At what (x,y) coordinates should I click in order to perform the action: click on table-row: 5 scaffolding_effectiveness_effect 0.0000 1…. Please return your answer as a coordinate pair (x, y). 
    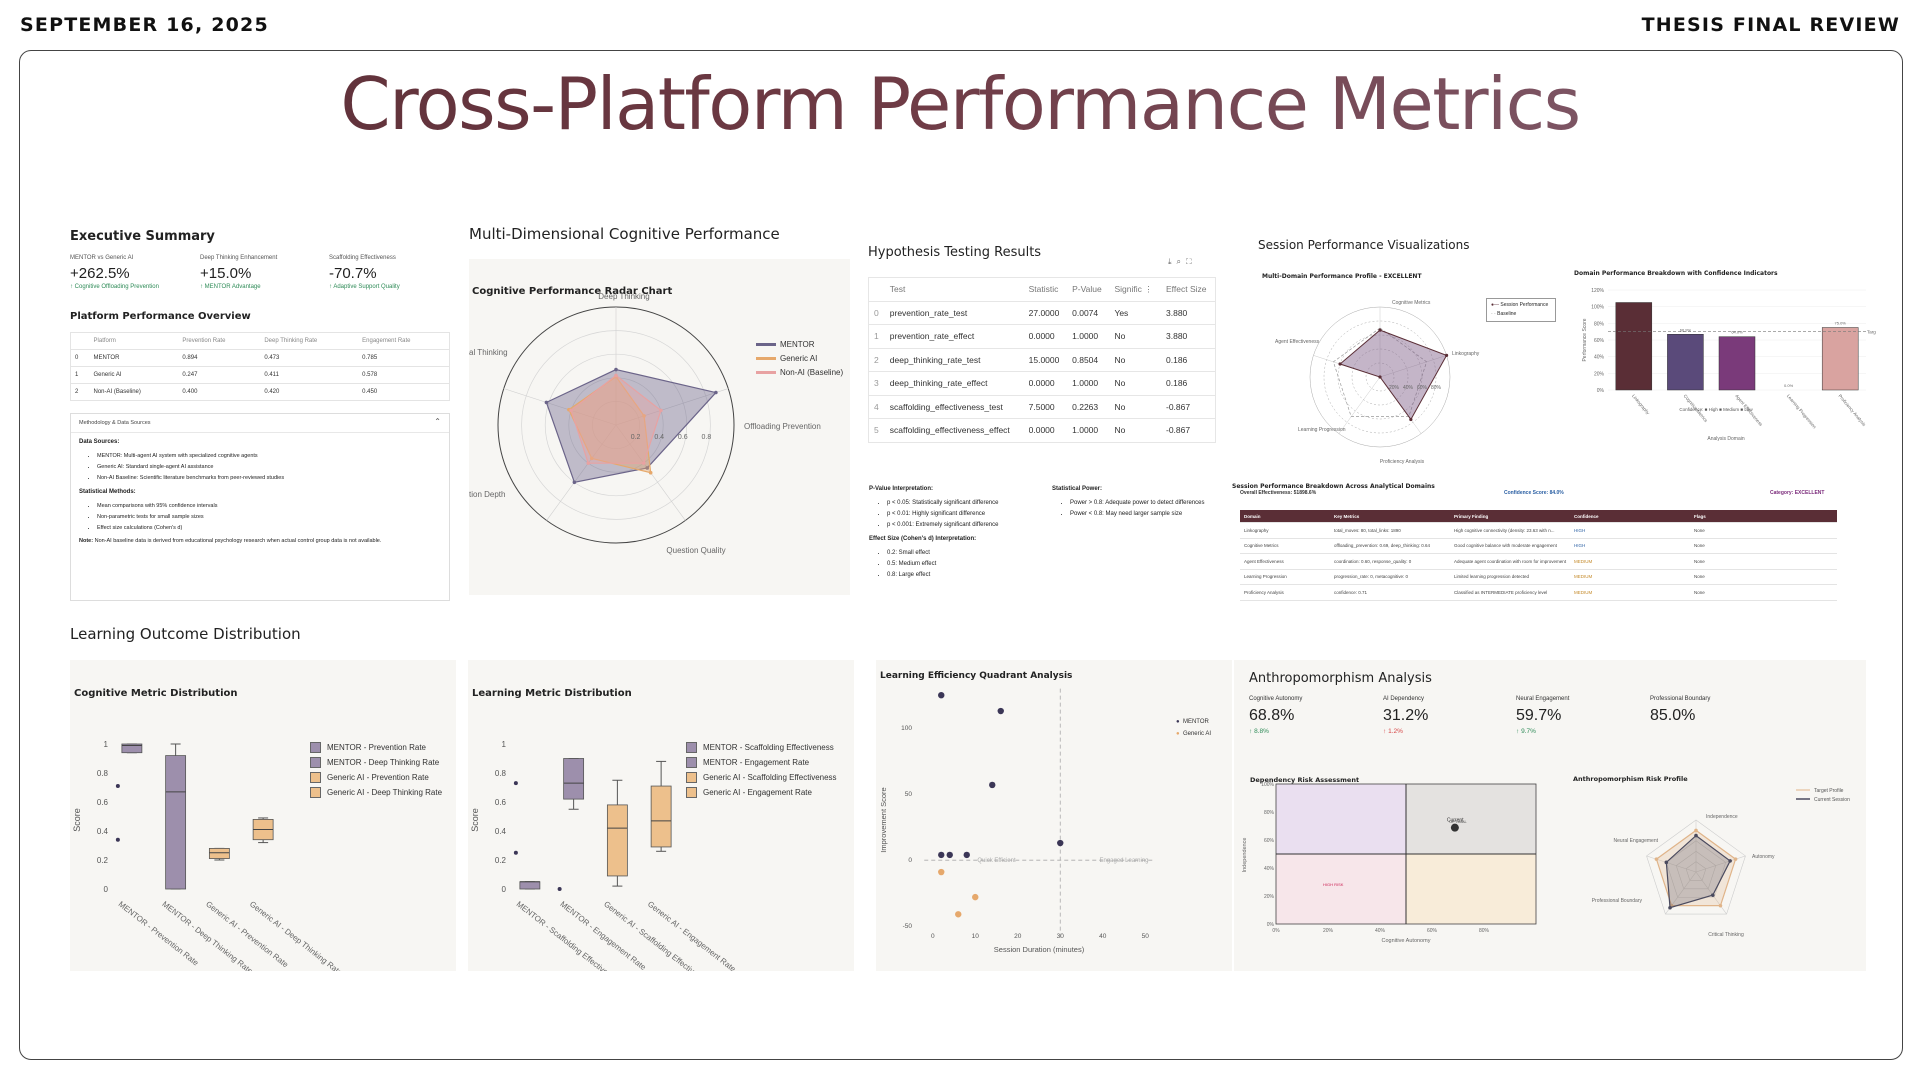
    Looking at the image, I should click on (1042, 430).